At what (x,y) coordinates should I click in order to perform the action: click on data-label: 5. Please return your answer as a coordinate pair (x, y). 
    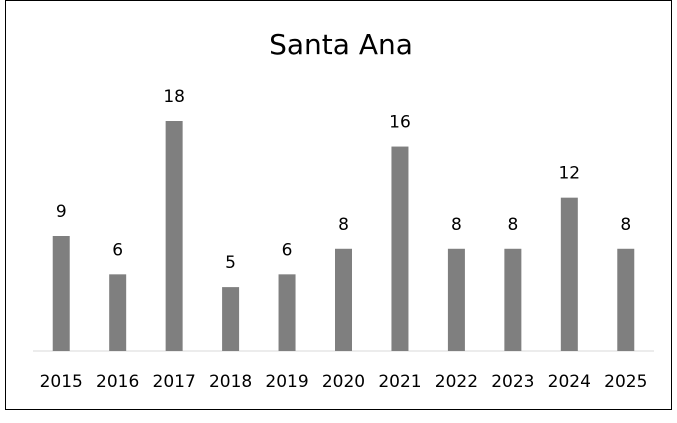
    Looking at the image, I should click on (230, 263).